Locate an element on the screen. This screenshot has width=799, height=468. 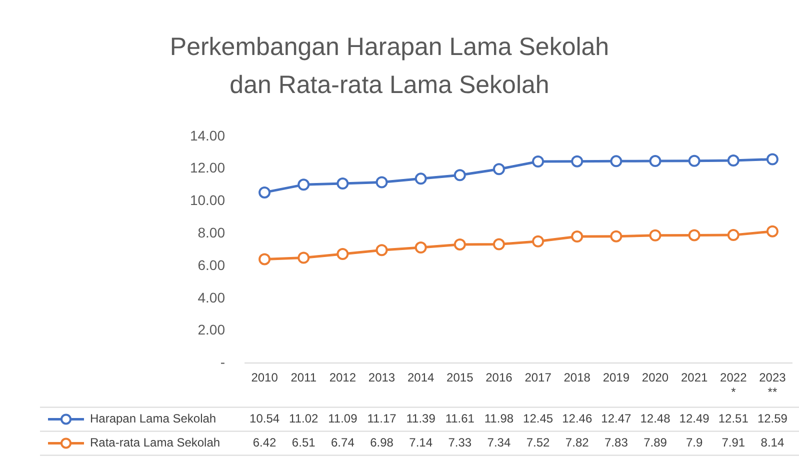
x-tick-label: 2020 is located at coordinates (655, 377).